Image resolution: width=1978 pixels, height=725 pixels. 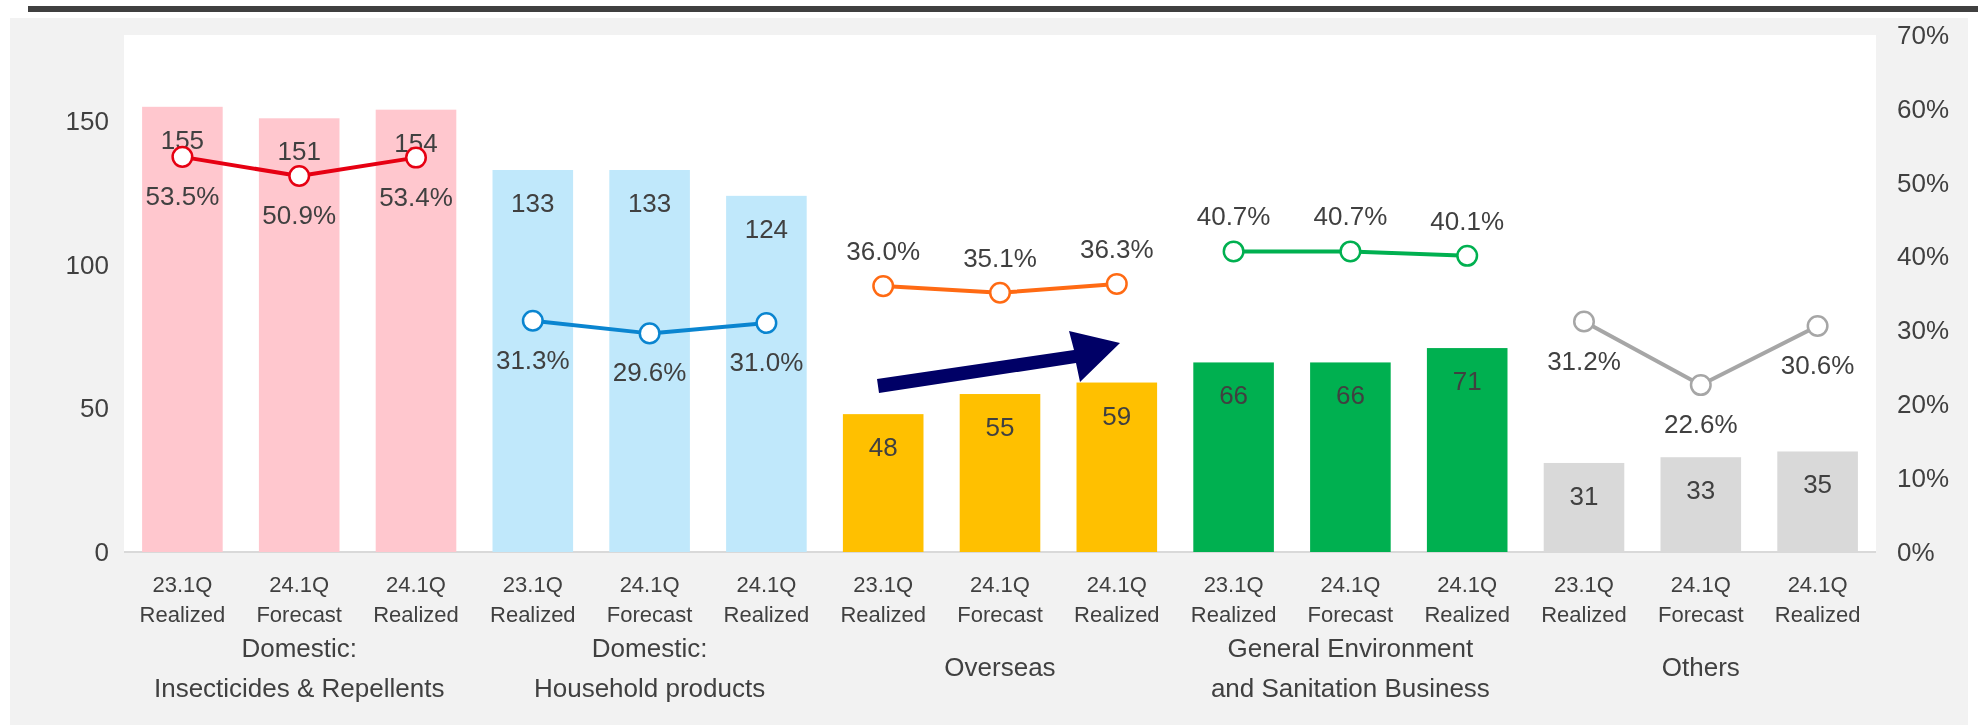 What do you see at coordinates (766, 228) in the screenshot?
I see `data-label: 124` at bounding box center [766, 228].